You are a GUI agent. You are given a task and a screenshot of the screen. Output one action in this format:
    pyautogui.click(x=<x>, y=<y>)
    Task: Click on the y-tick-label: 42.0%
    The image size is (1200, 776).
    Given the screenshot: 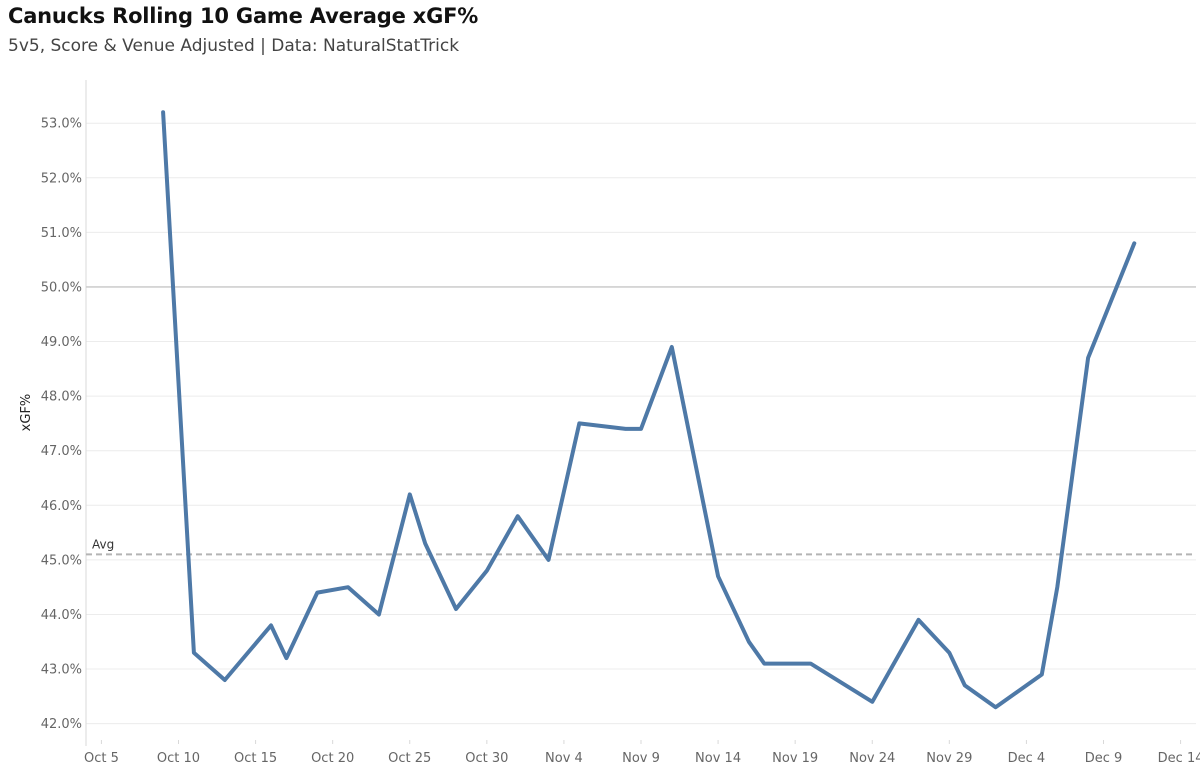 What is the action you would take?
    pyautogui.click(x=61, y=724)
    